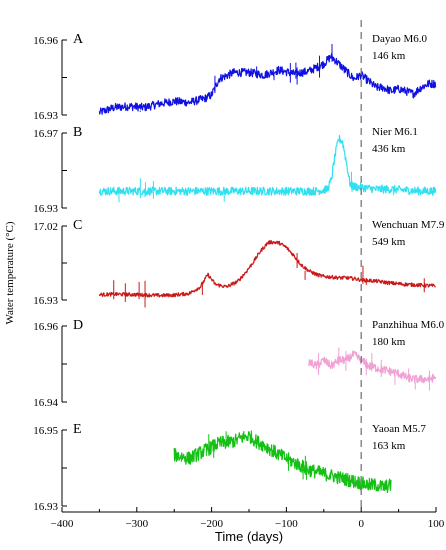 The image size is (446, 550). I want to click on x-tick-label: −200, so click(211, 524).